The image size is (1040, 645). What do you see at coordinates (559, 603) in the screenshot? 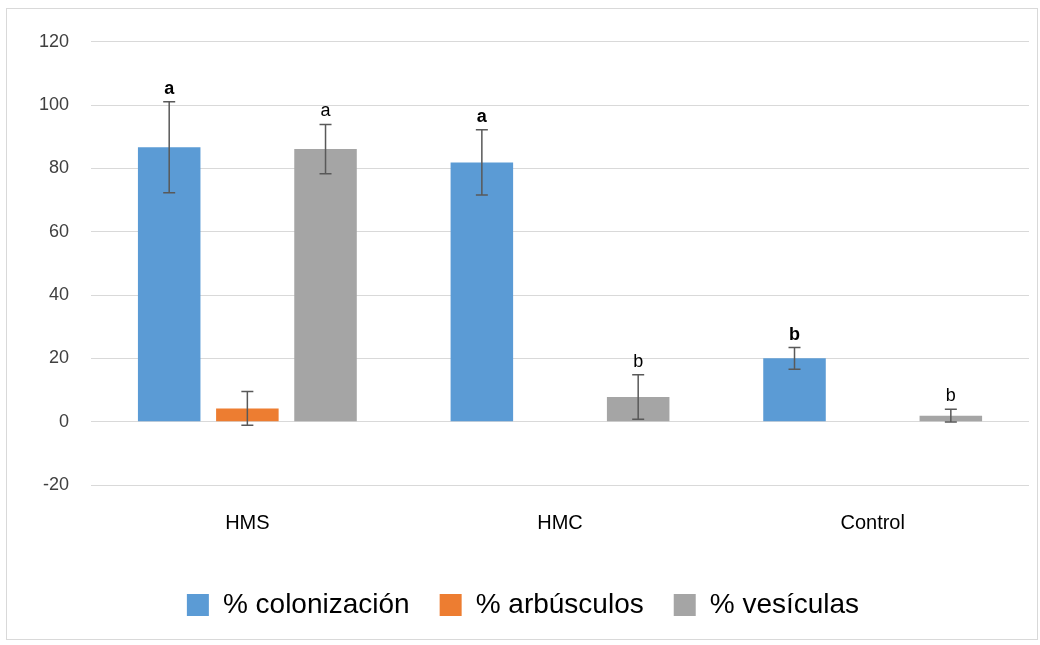
I see `legend-label: % arbúsculos` at bounding box center [559, 603].